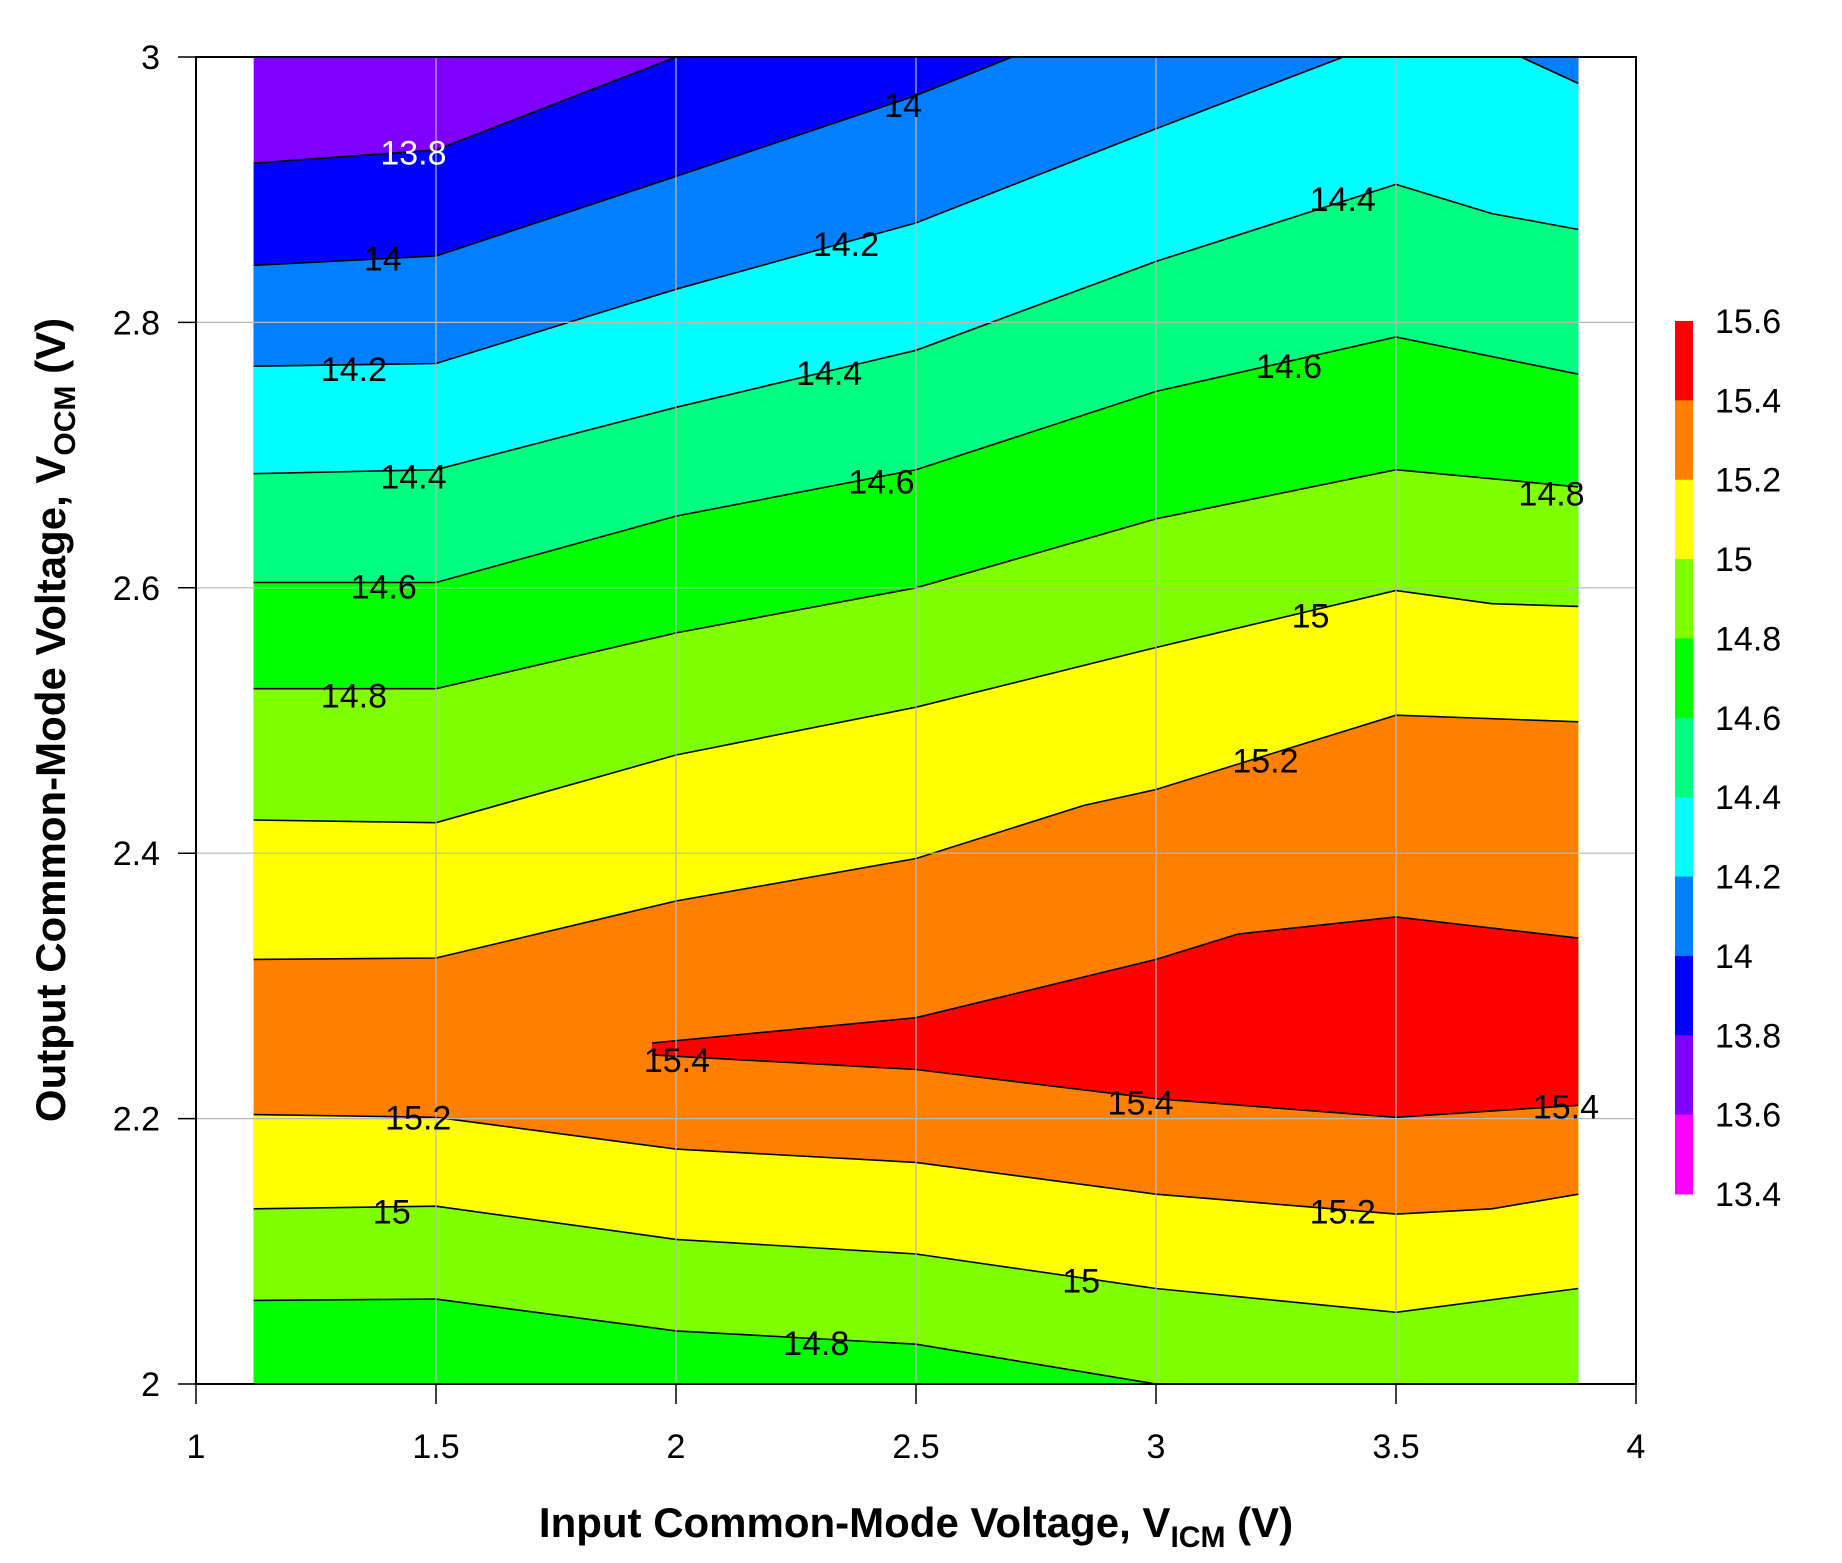 The image size is (1842, 1563). Describe the element at coordinates (915, 1447) in the screenshot. I see `x-tick-label: 2.5` at that location.